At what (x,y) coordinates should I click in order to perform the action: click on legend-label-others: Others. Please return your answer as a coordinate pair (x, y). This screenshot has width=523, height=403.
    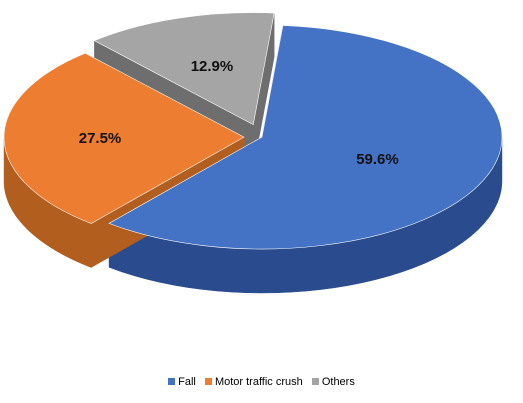
    Looking at the image, I should click on (338, 382).